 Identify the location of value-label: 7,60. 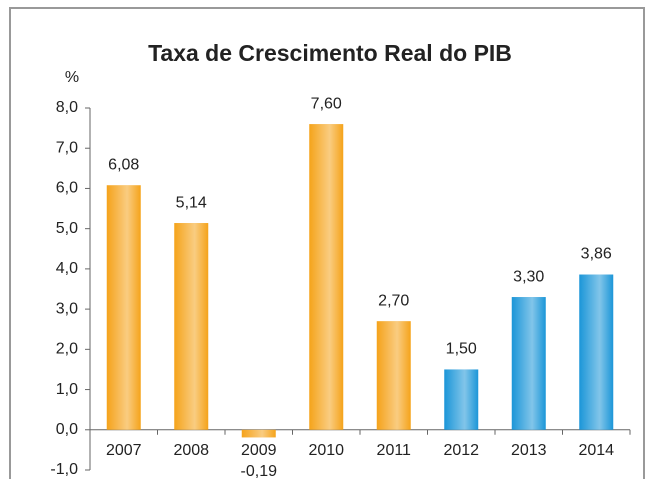
(326, 103).